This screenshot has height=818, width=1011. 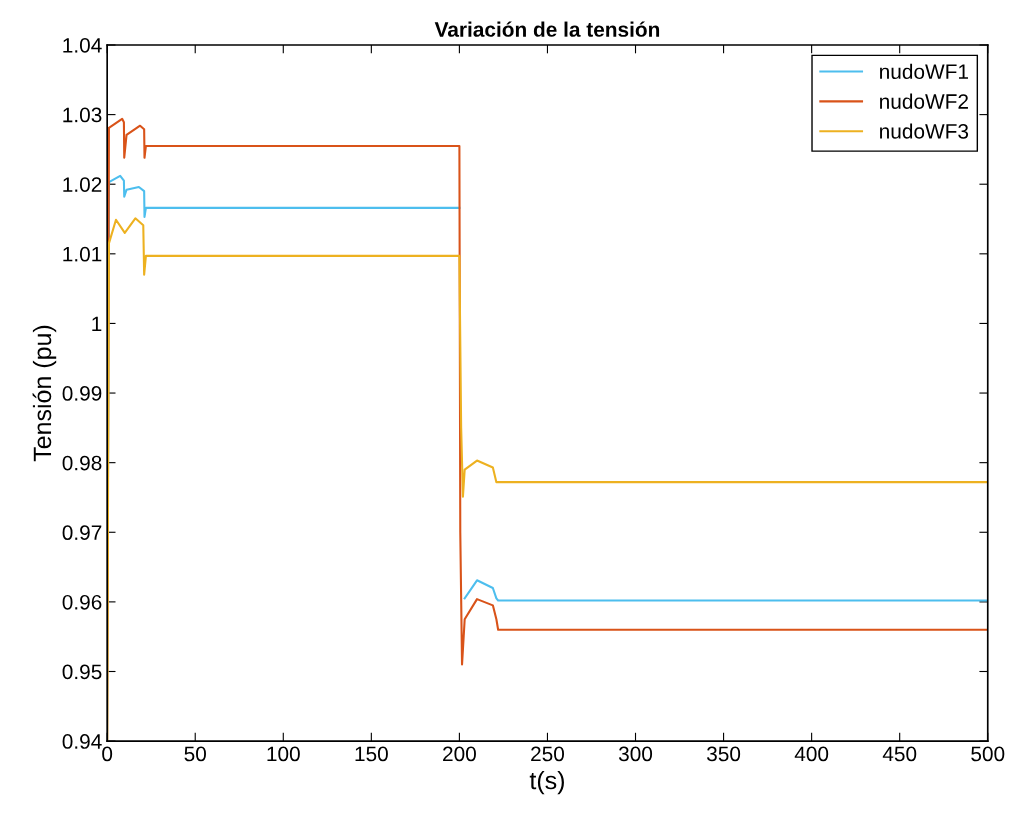 I want to click on y-tick-label: 1.03, so click(x=82, y=115).